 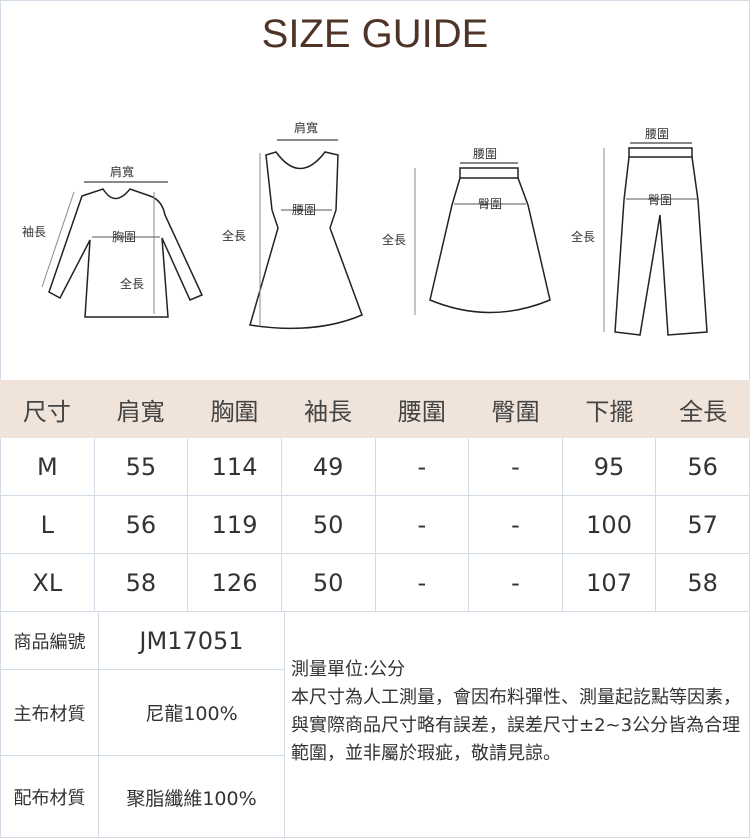 I want to click on sub-fabric: 聚脂纖維100%, so click(x=192, y=797).